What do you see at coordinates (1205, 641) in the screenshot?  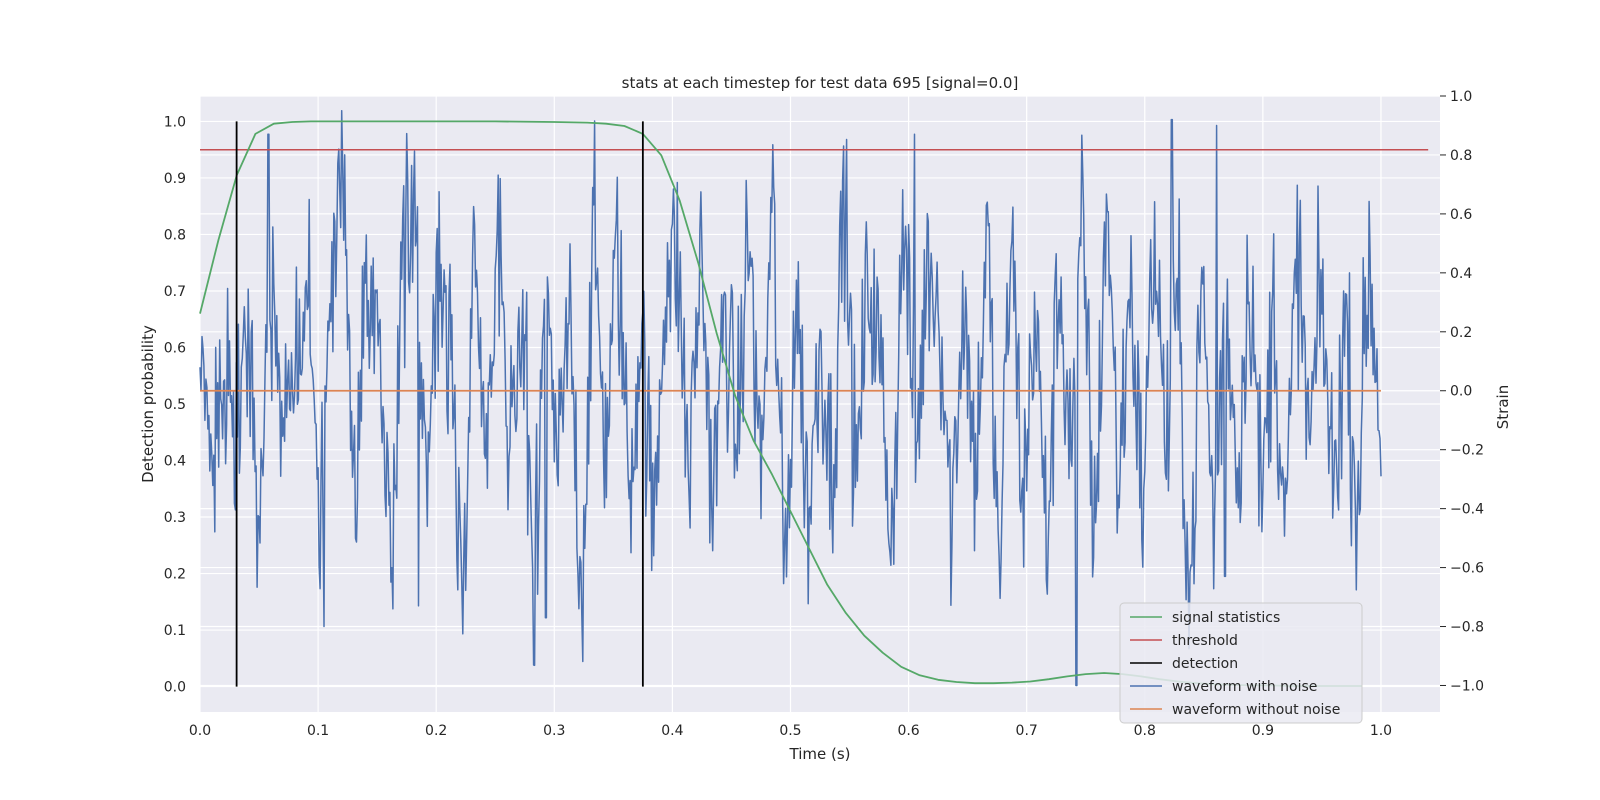 I see `legend-label-threshold: threshold` at bounding box center [1205, 641].